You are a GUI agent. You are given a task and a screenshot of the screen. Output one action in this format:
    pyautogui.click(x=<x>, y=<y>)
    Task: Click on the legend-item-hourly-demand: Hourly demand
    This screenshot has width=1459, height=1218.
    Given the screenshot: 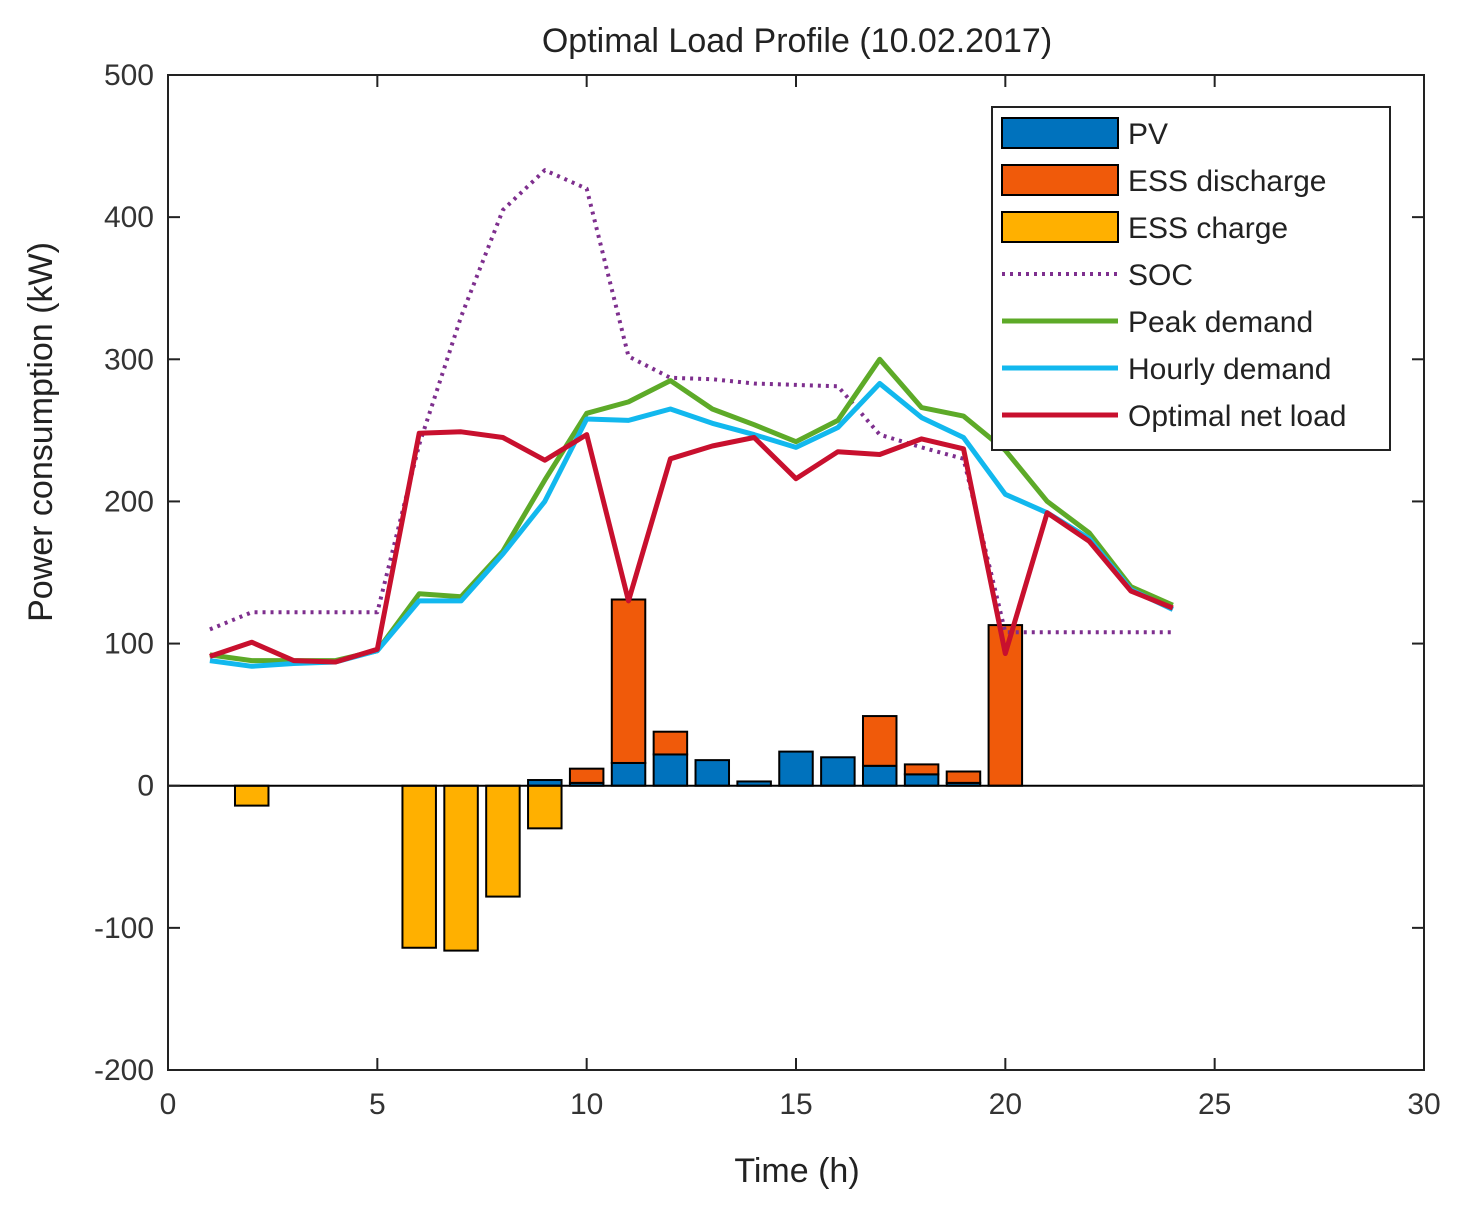 What is the action you would take?
    pyautogui.click(x=1166, y=369)
    